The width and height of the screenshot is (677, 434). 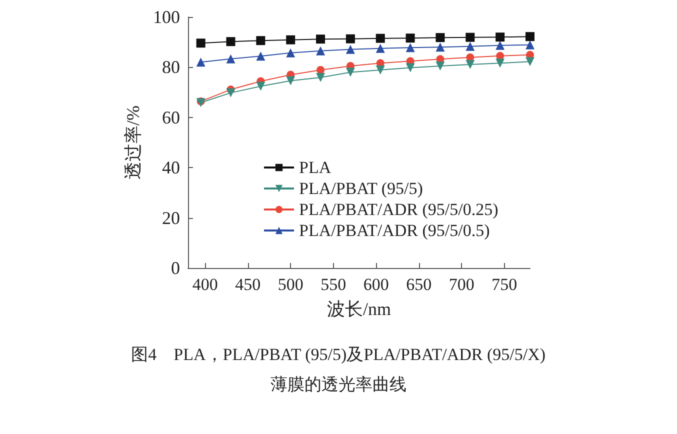 What do you see at coordinates (133, 143) in the screenshot?
I see `y-axis-title: 透过率/%` at bounding box center [133, 143].